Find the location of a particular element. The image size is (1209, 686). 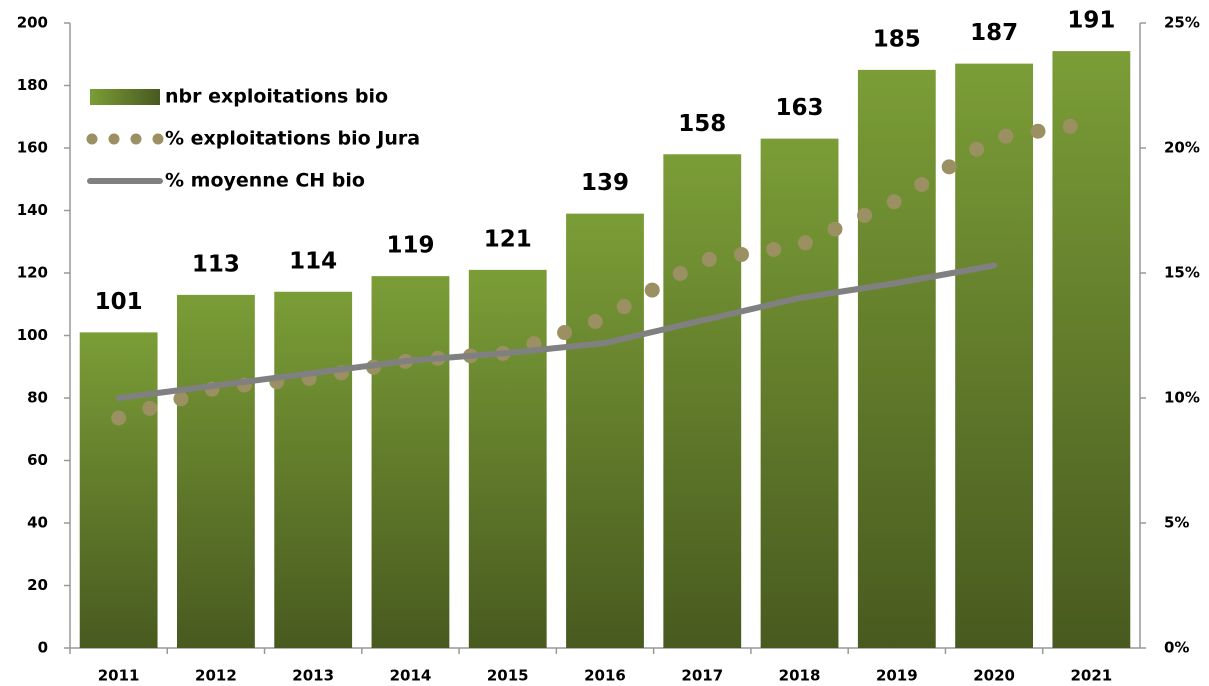

y-tick-label: 200 is located at coordinates (32, 23).